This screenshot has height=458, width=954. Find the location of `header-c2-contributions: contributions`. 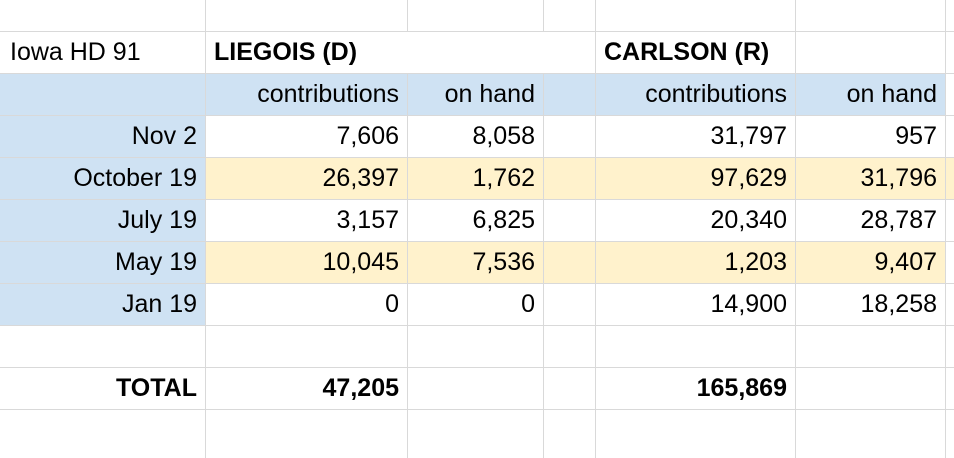

header-c2-contributions: contributions is located at coordinates (696, 95).